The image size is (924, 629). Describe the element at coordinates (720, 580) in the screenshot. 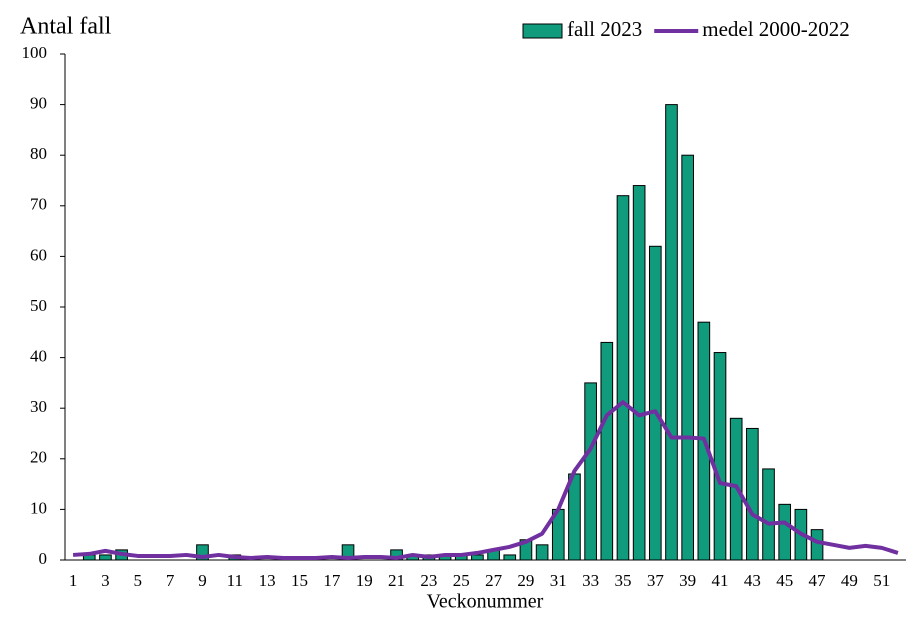

I see `x-tick-label: 41` at that location.